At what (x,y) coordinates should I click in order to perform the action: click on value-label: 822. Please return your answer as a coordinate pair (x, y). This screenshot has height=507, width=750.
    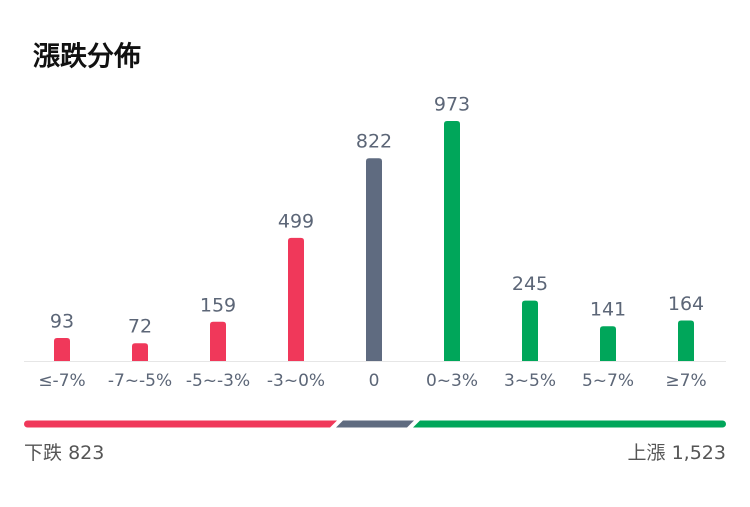
    Looking at the image, I should click on (374, 142).